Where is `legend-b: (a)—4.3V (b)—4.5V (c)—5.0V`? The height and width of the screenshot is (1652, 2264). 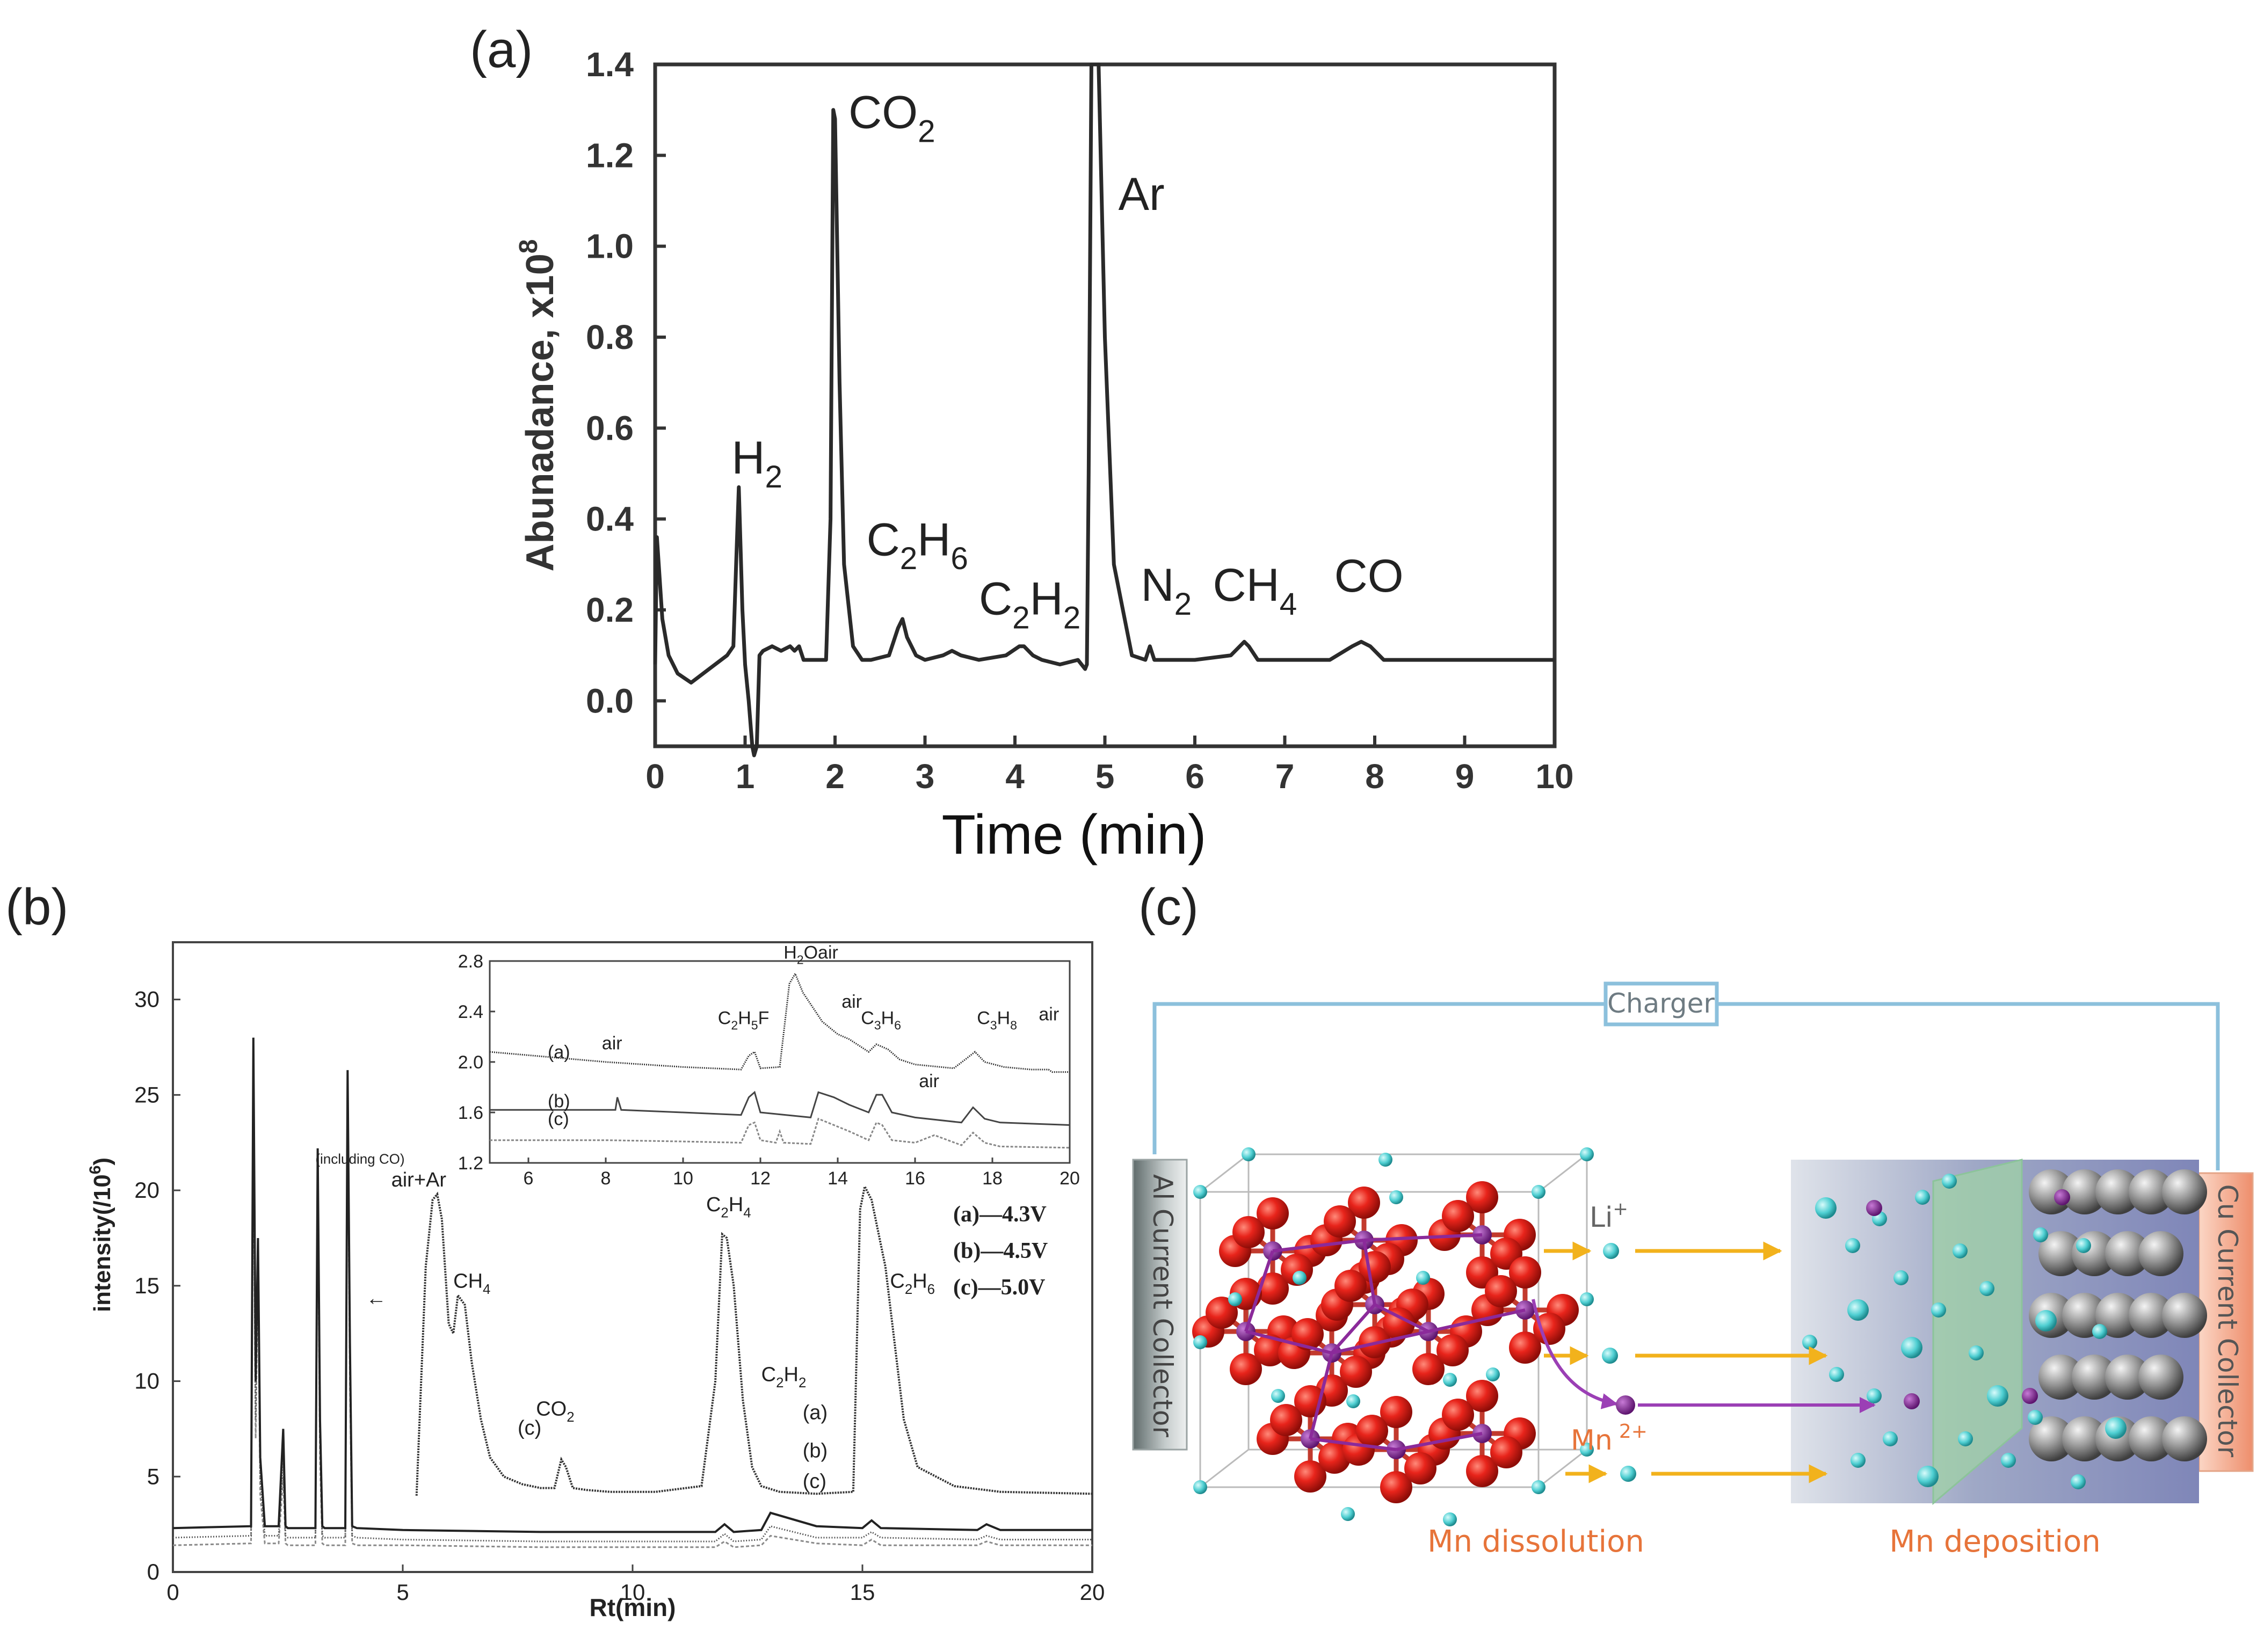
legend-b: (a)—4.3V (b)—4.5V (c)—5.0V is located at coordinates (1000, 1251).